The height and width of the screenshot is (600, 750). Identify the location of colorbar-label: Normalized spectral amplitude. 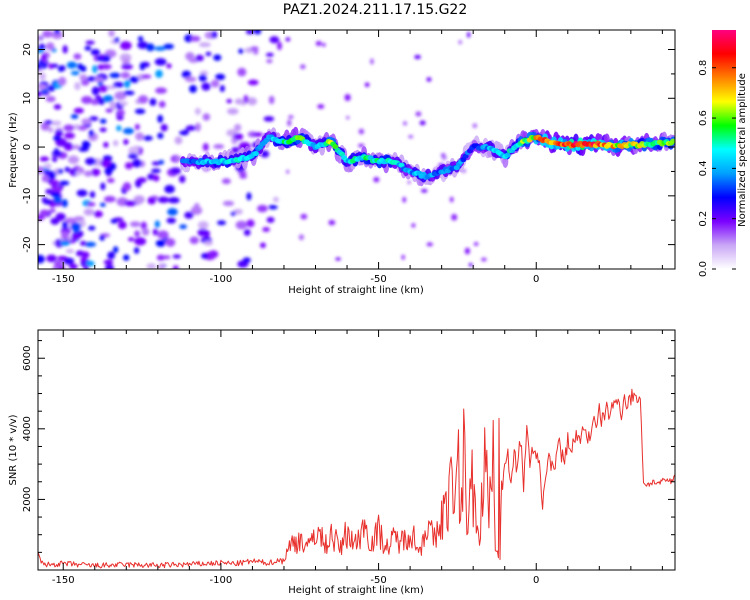
(742, 150).